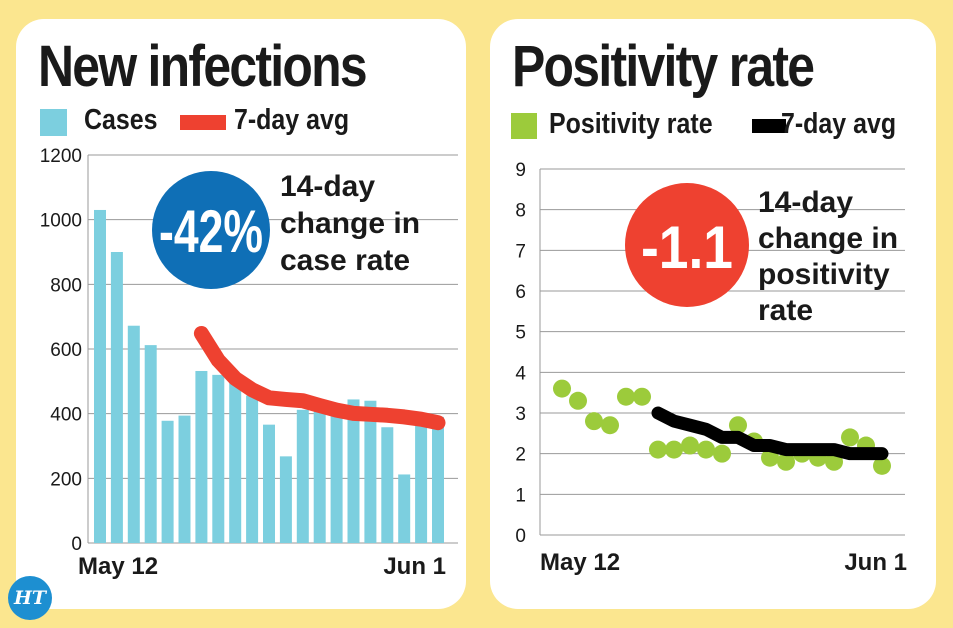  I want to click on y-tick-label: 8, so click(520, 211).